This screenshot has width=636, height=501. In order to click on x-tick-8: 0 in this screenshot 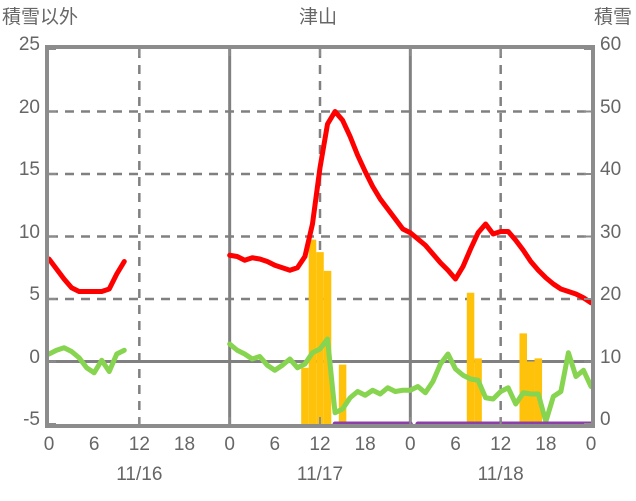, I will do `click(410, 444)`.